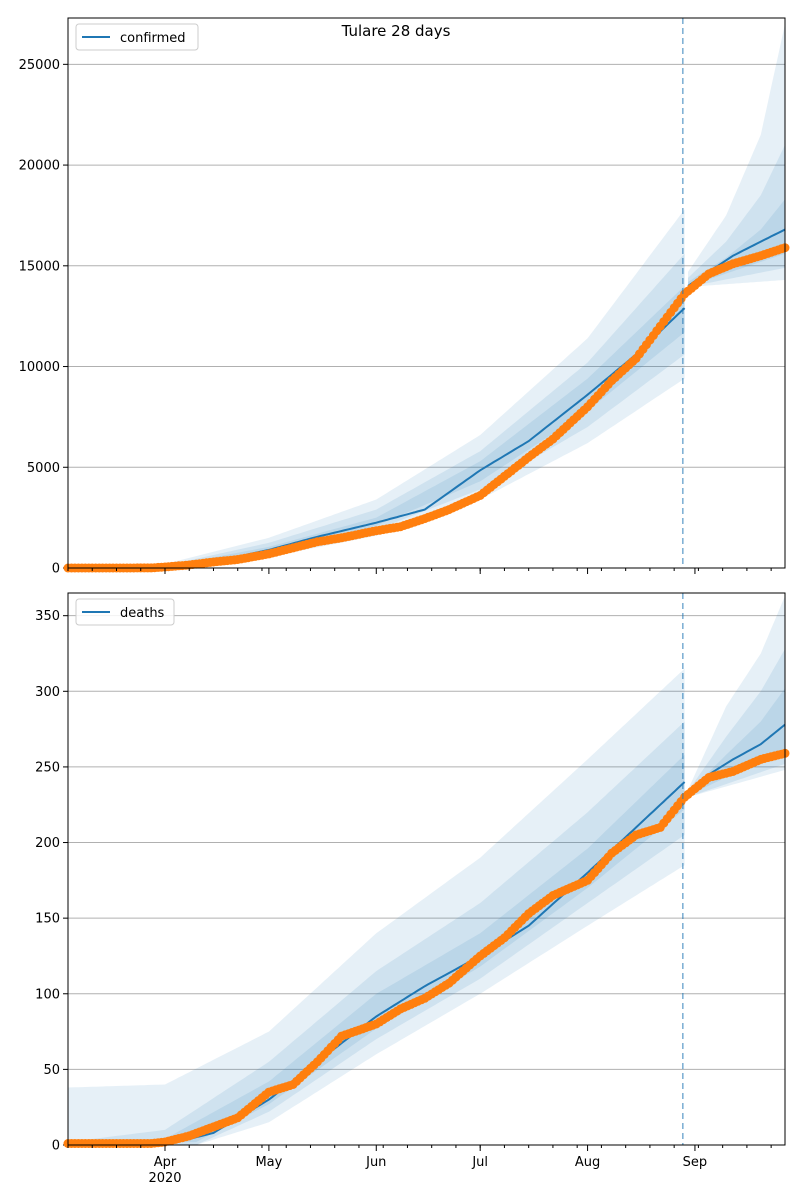  What do you see at coordinates (39, 266) in the screenshot?
I see `y-tick-label: 15000` at bounding box center [39, 266].